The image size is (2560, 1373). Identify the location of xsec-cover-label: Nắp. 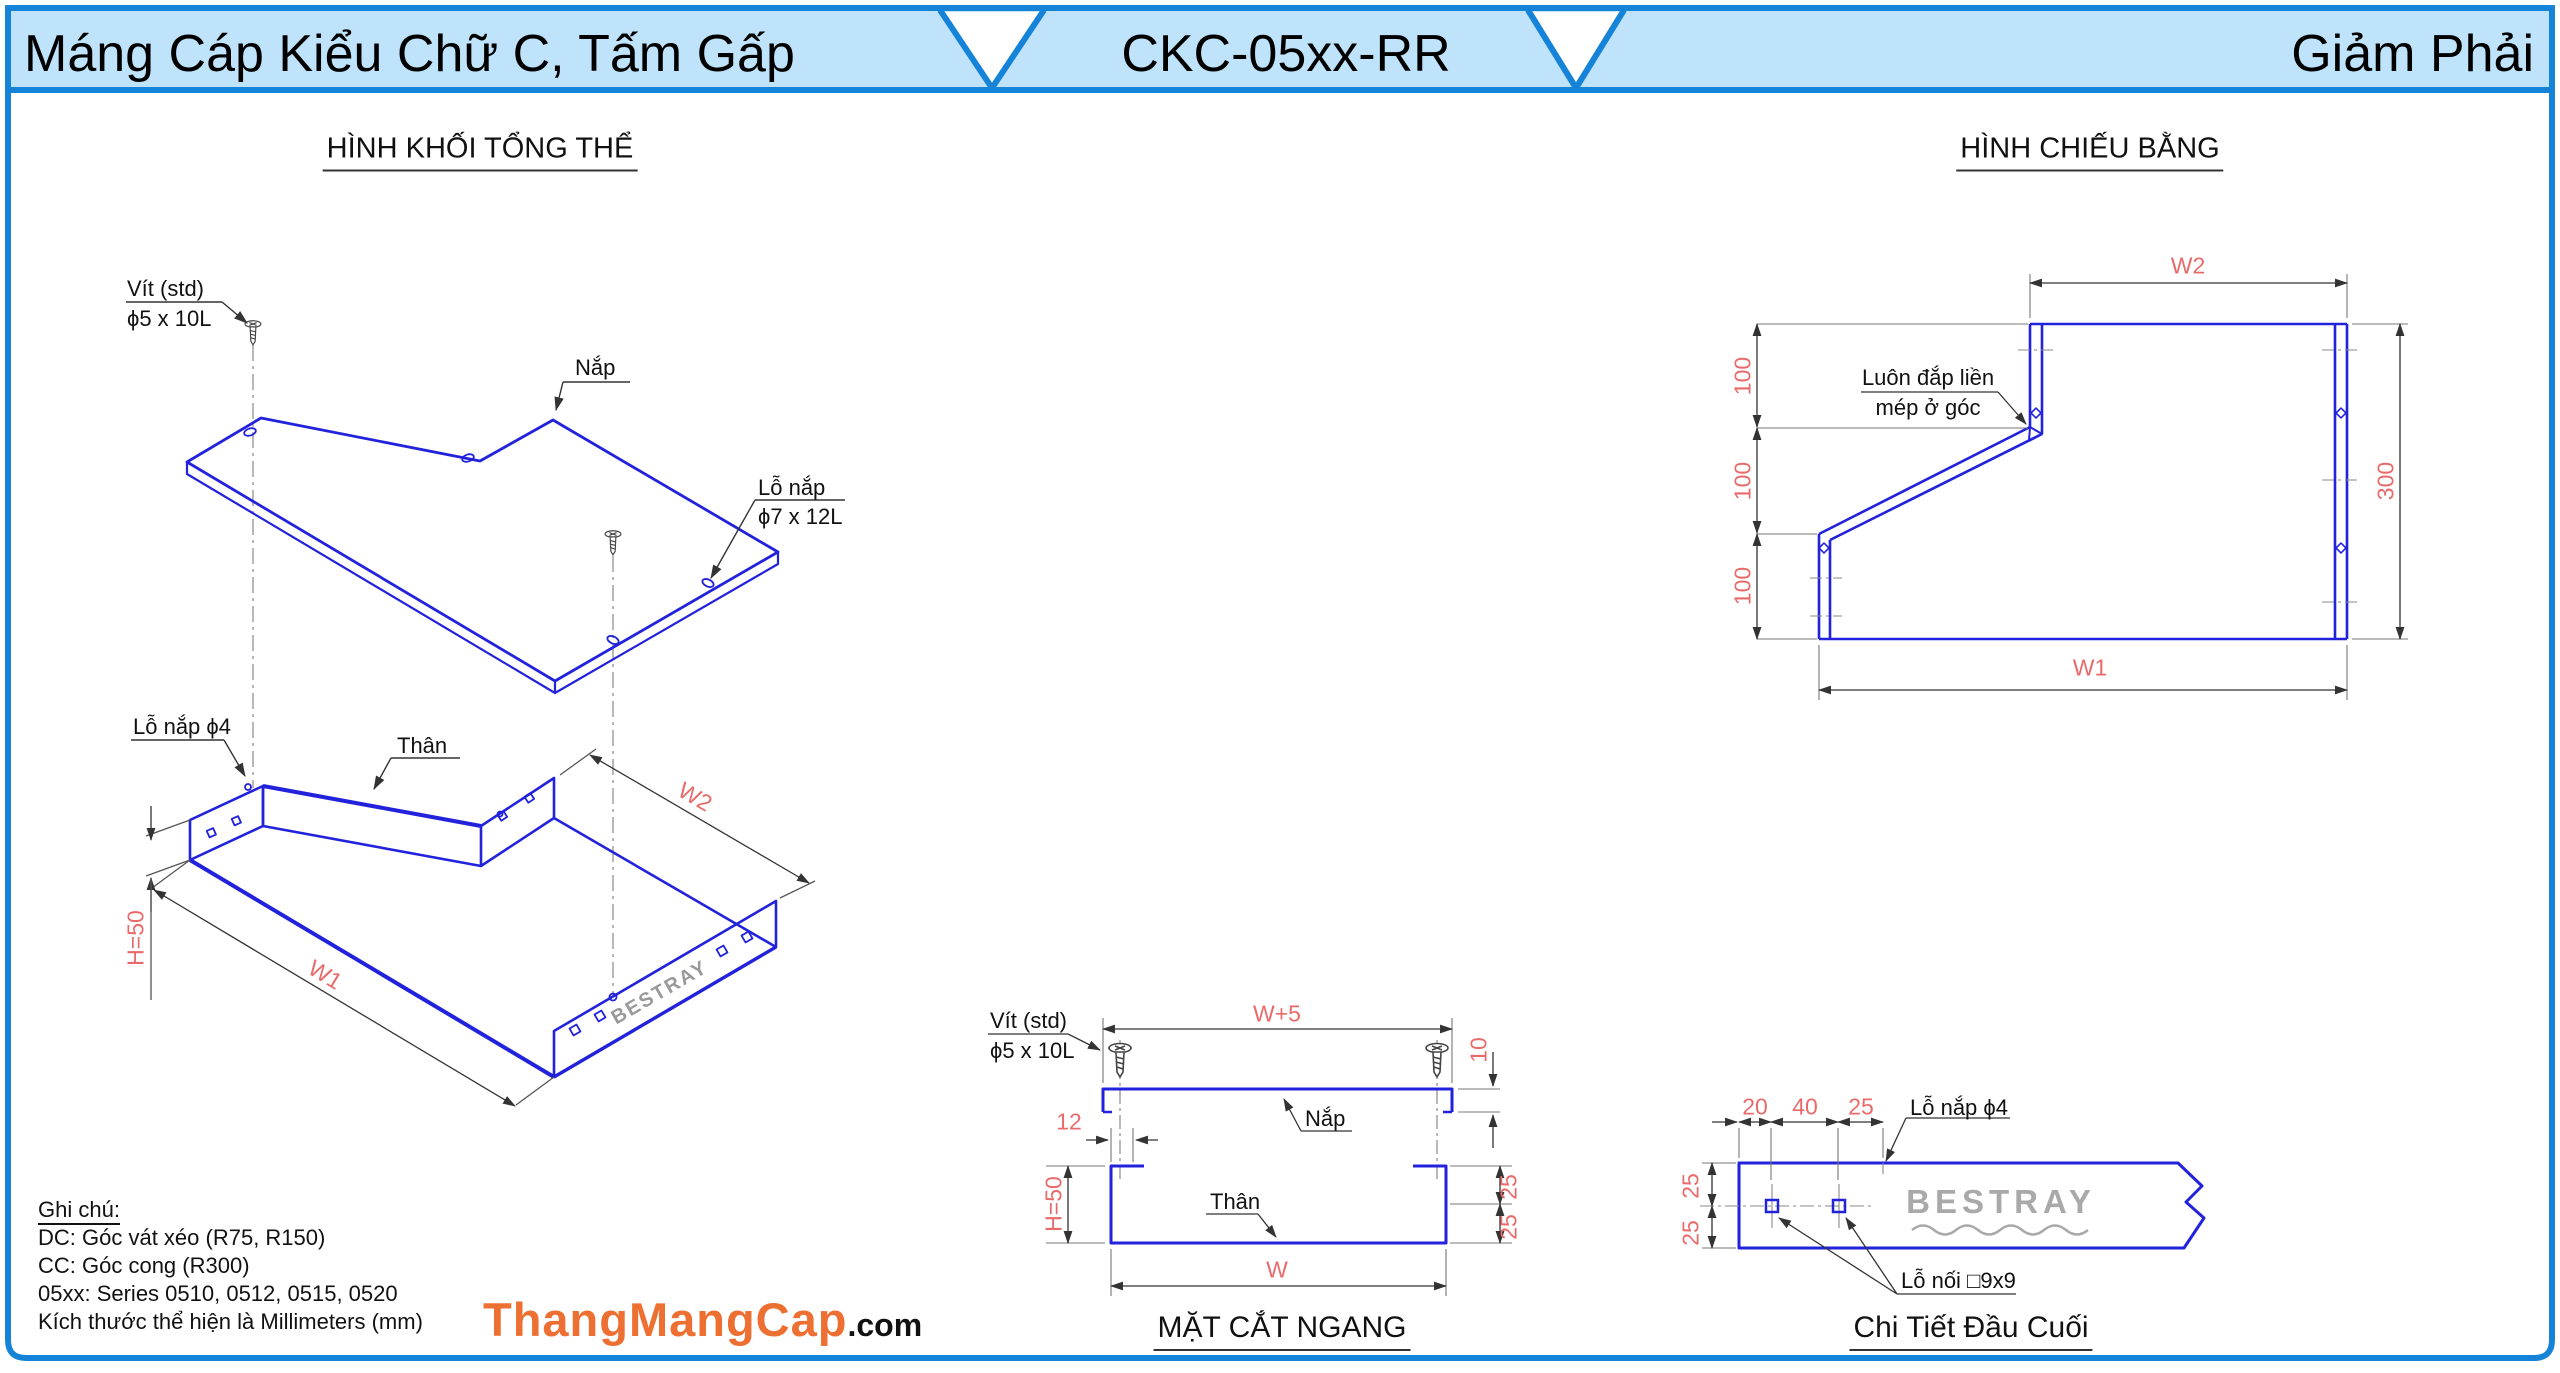
(1325, 1118).